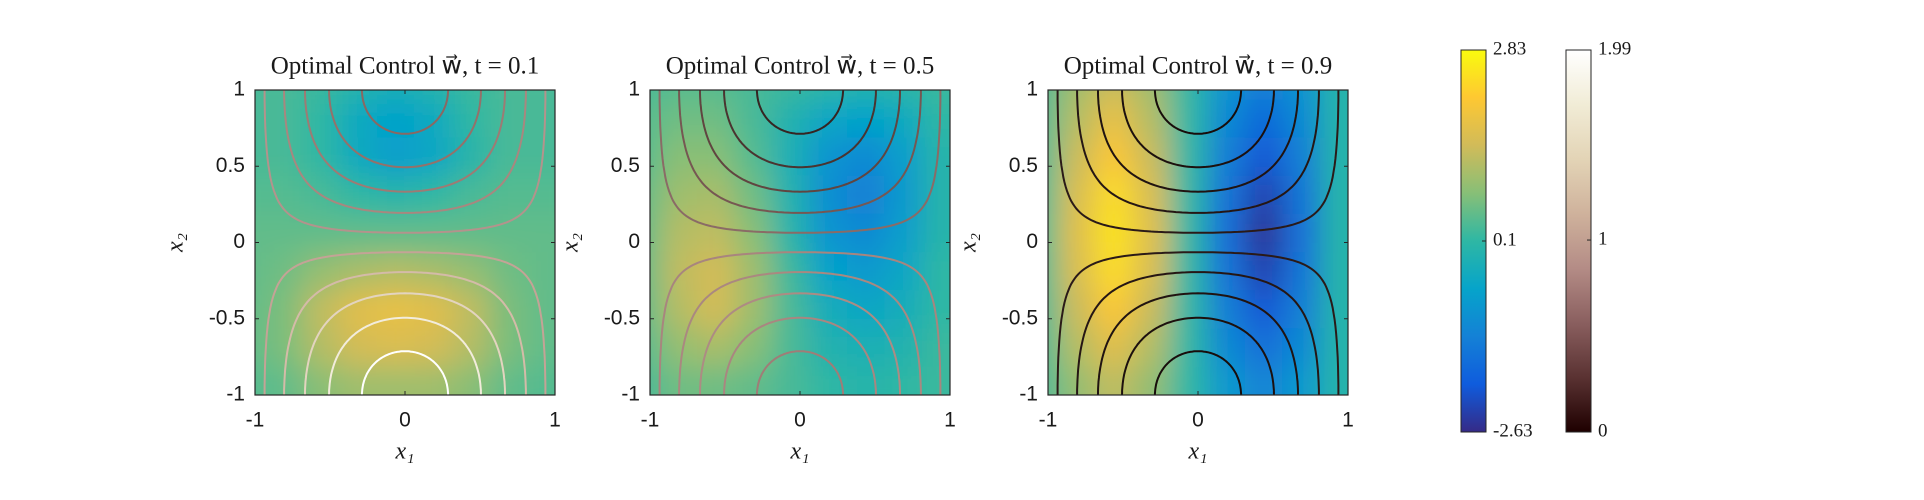  What do you see at coordinates (1603, 238) in the screenshot?
I see `colorbar-tick-label: 1` at bounding box center [1603, 238].